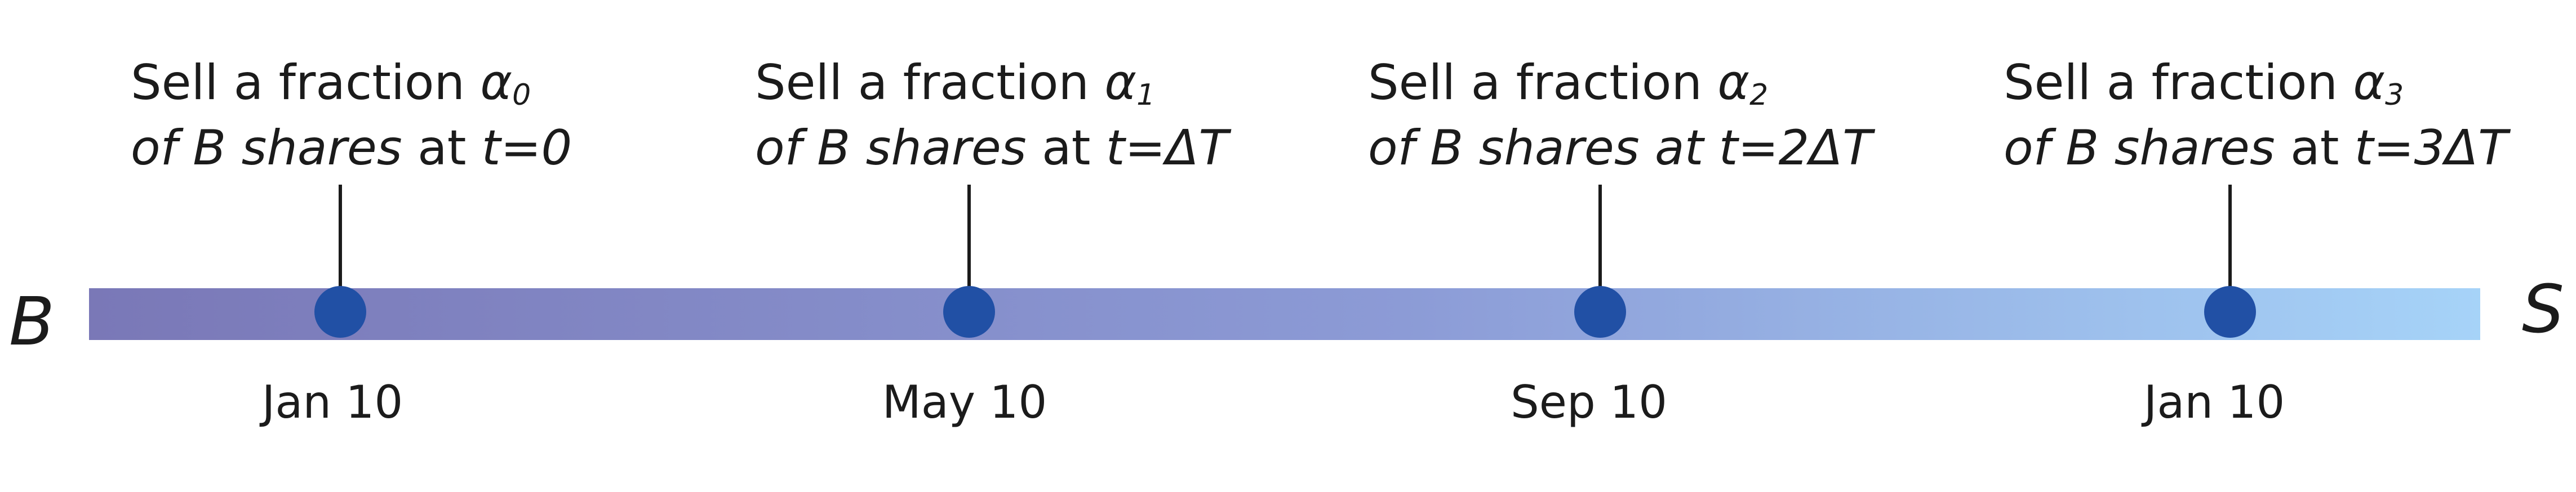  Describe the element at coordinates (527, 148) in the screenshot. I see `annotation-time: t=0` at that location.